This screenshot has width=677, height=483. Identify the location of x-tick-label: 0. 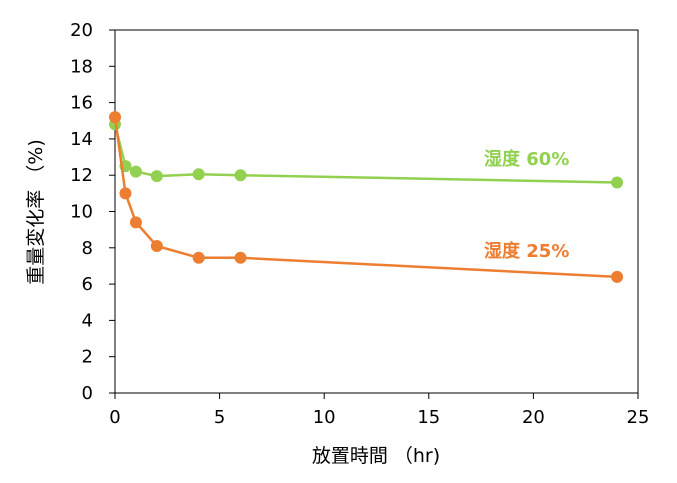
(114, 417).